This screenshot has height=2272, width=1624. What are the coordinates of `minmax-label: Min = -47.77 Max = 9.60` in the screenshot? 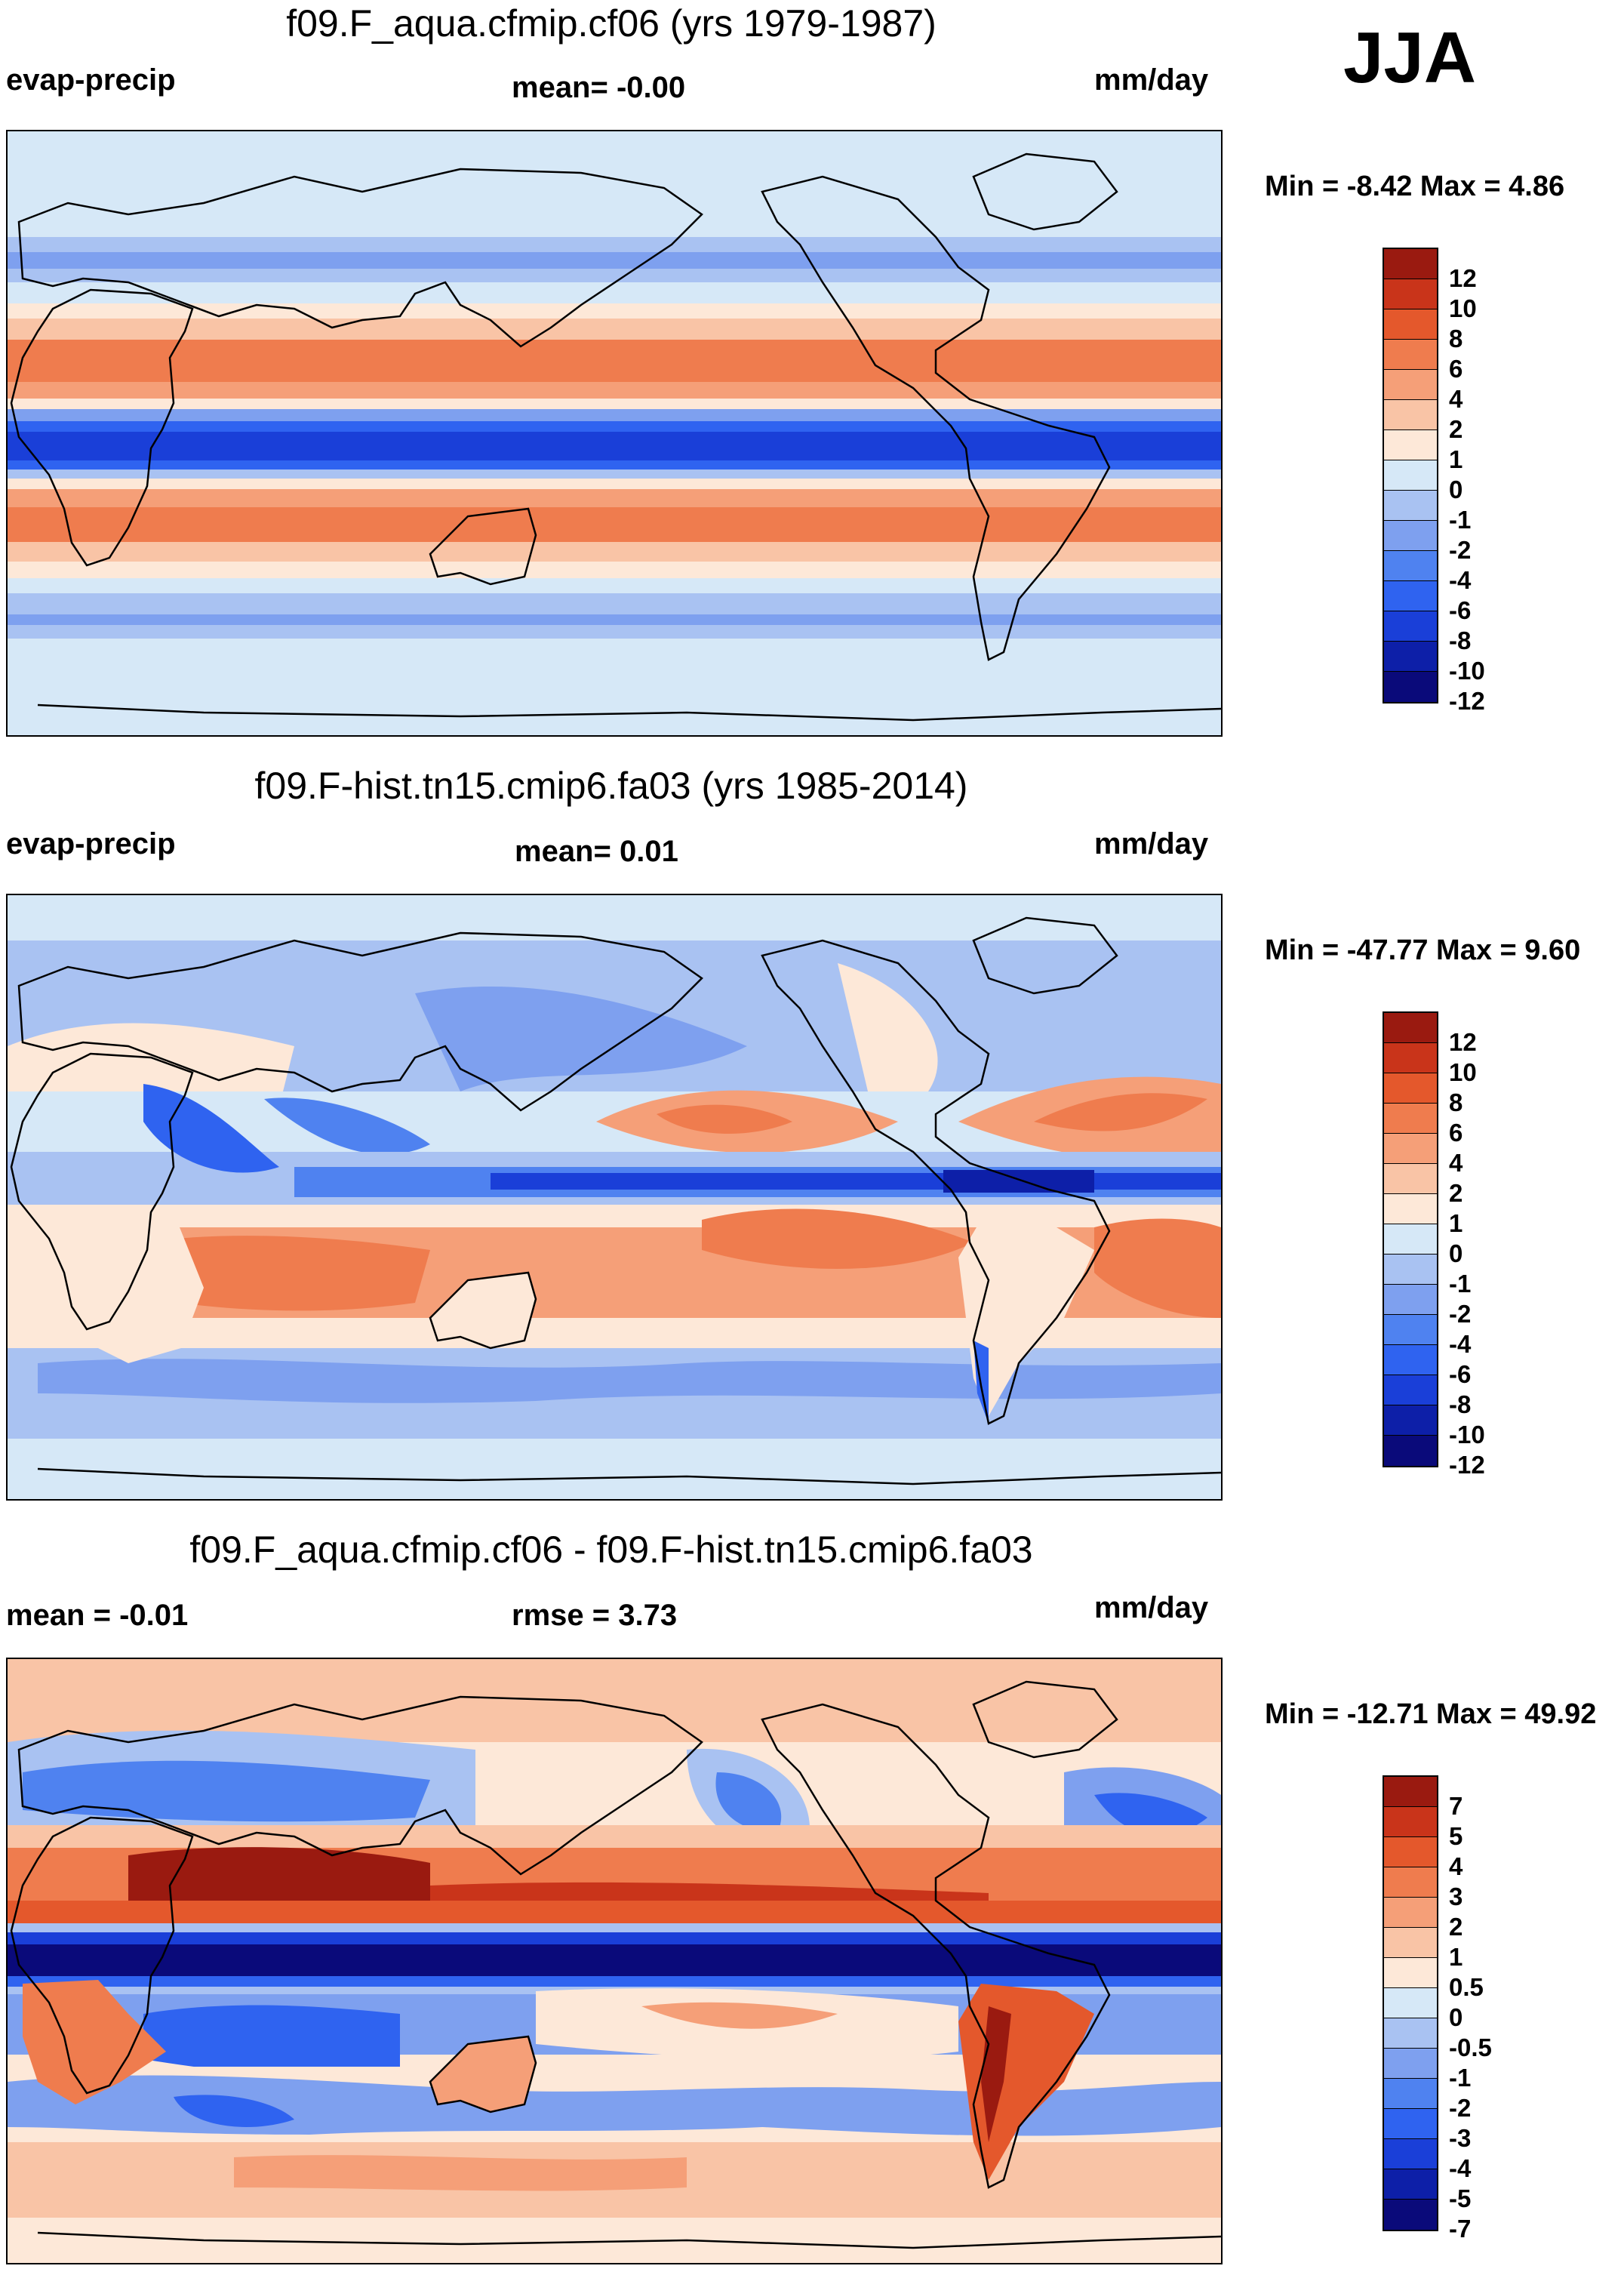 It's located at (1423, 950).